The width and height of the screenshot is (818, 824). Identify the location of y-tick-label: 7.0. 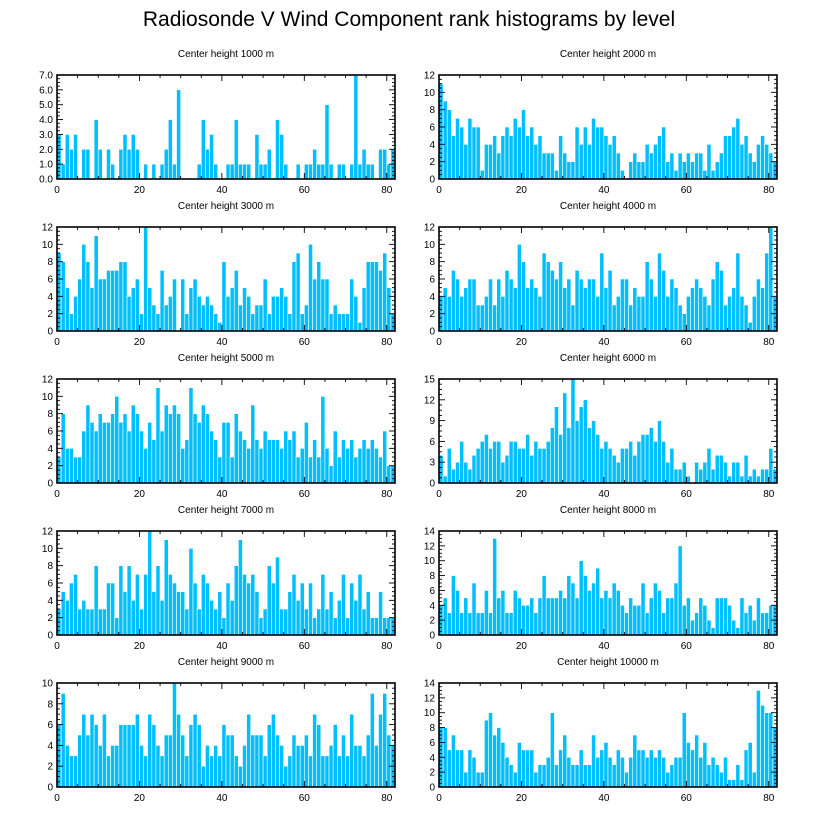
(46, 76).